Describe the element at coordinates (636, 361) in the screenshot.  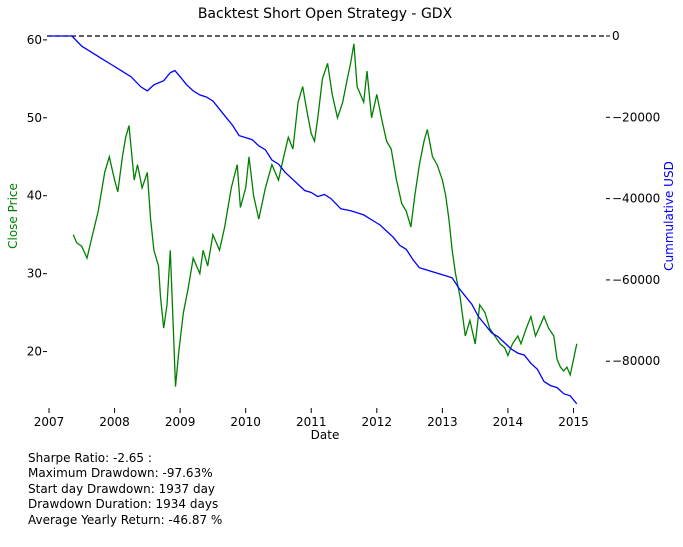
I see `right-tick-label: −80000` at that location.